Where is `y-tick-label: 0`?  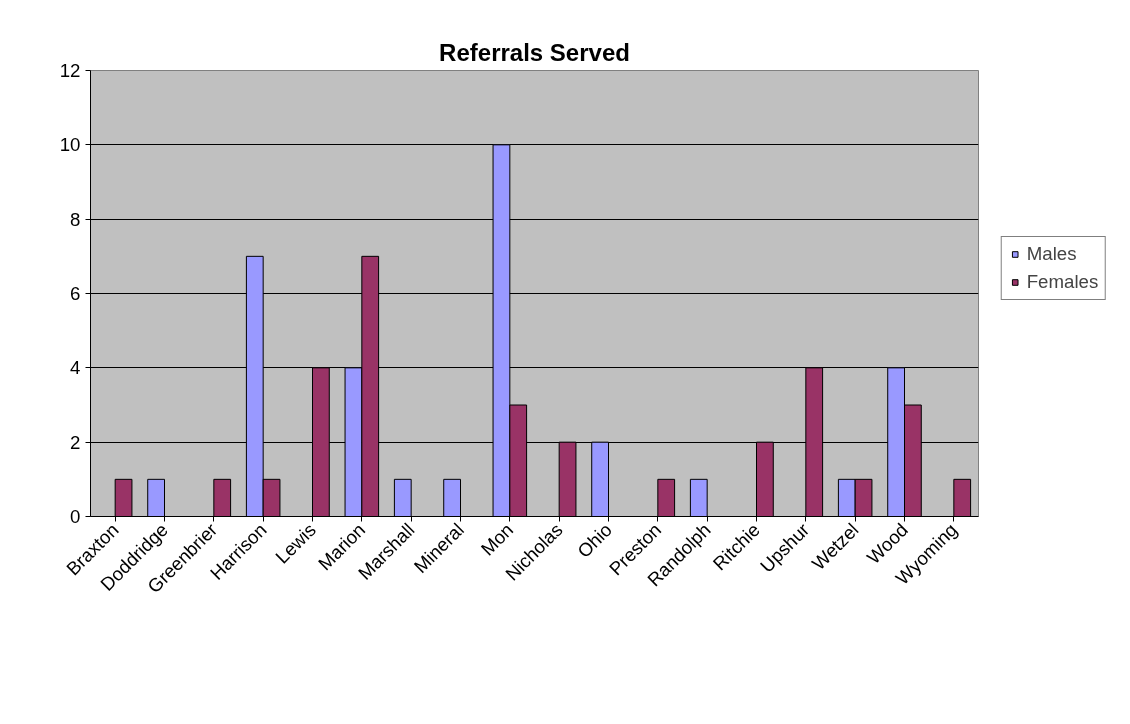 y-tick-label: 0 is located at coordinates (75, 516).